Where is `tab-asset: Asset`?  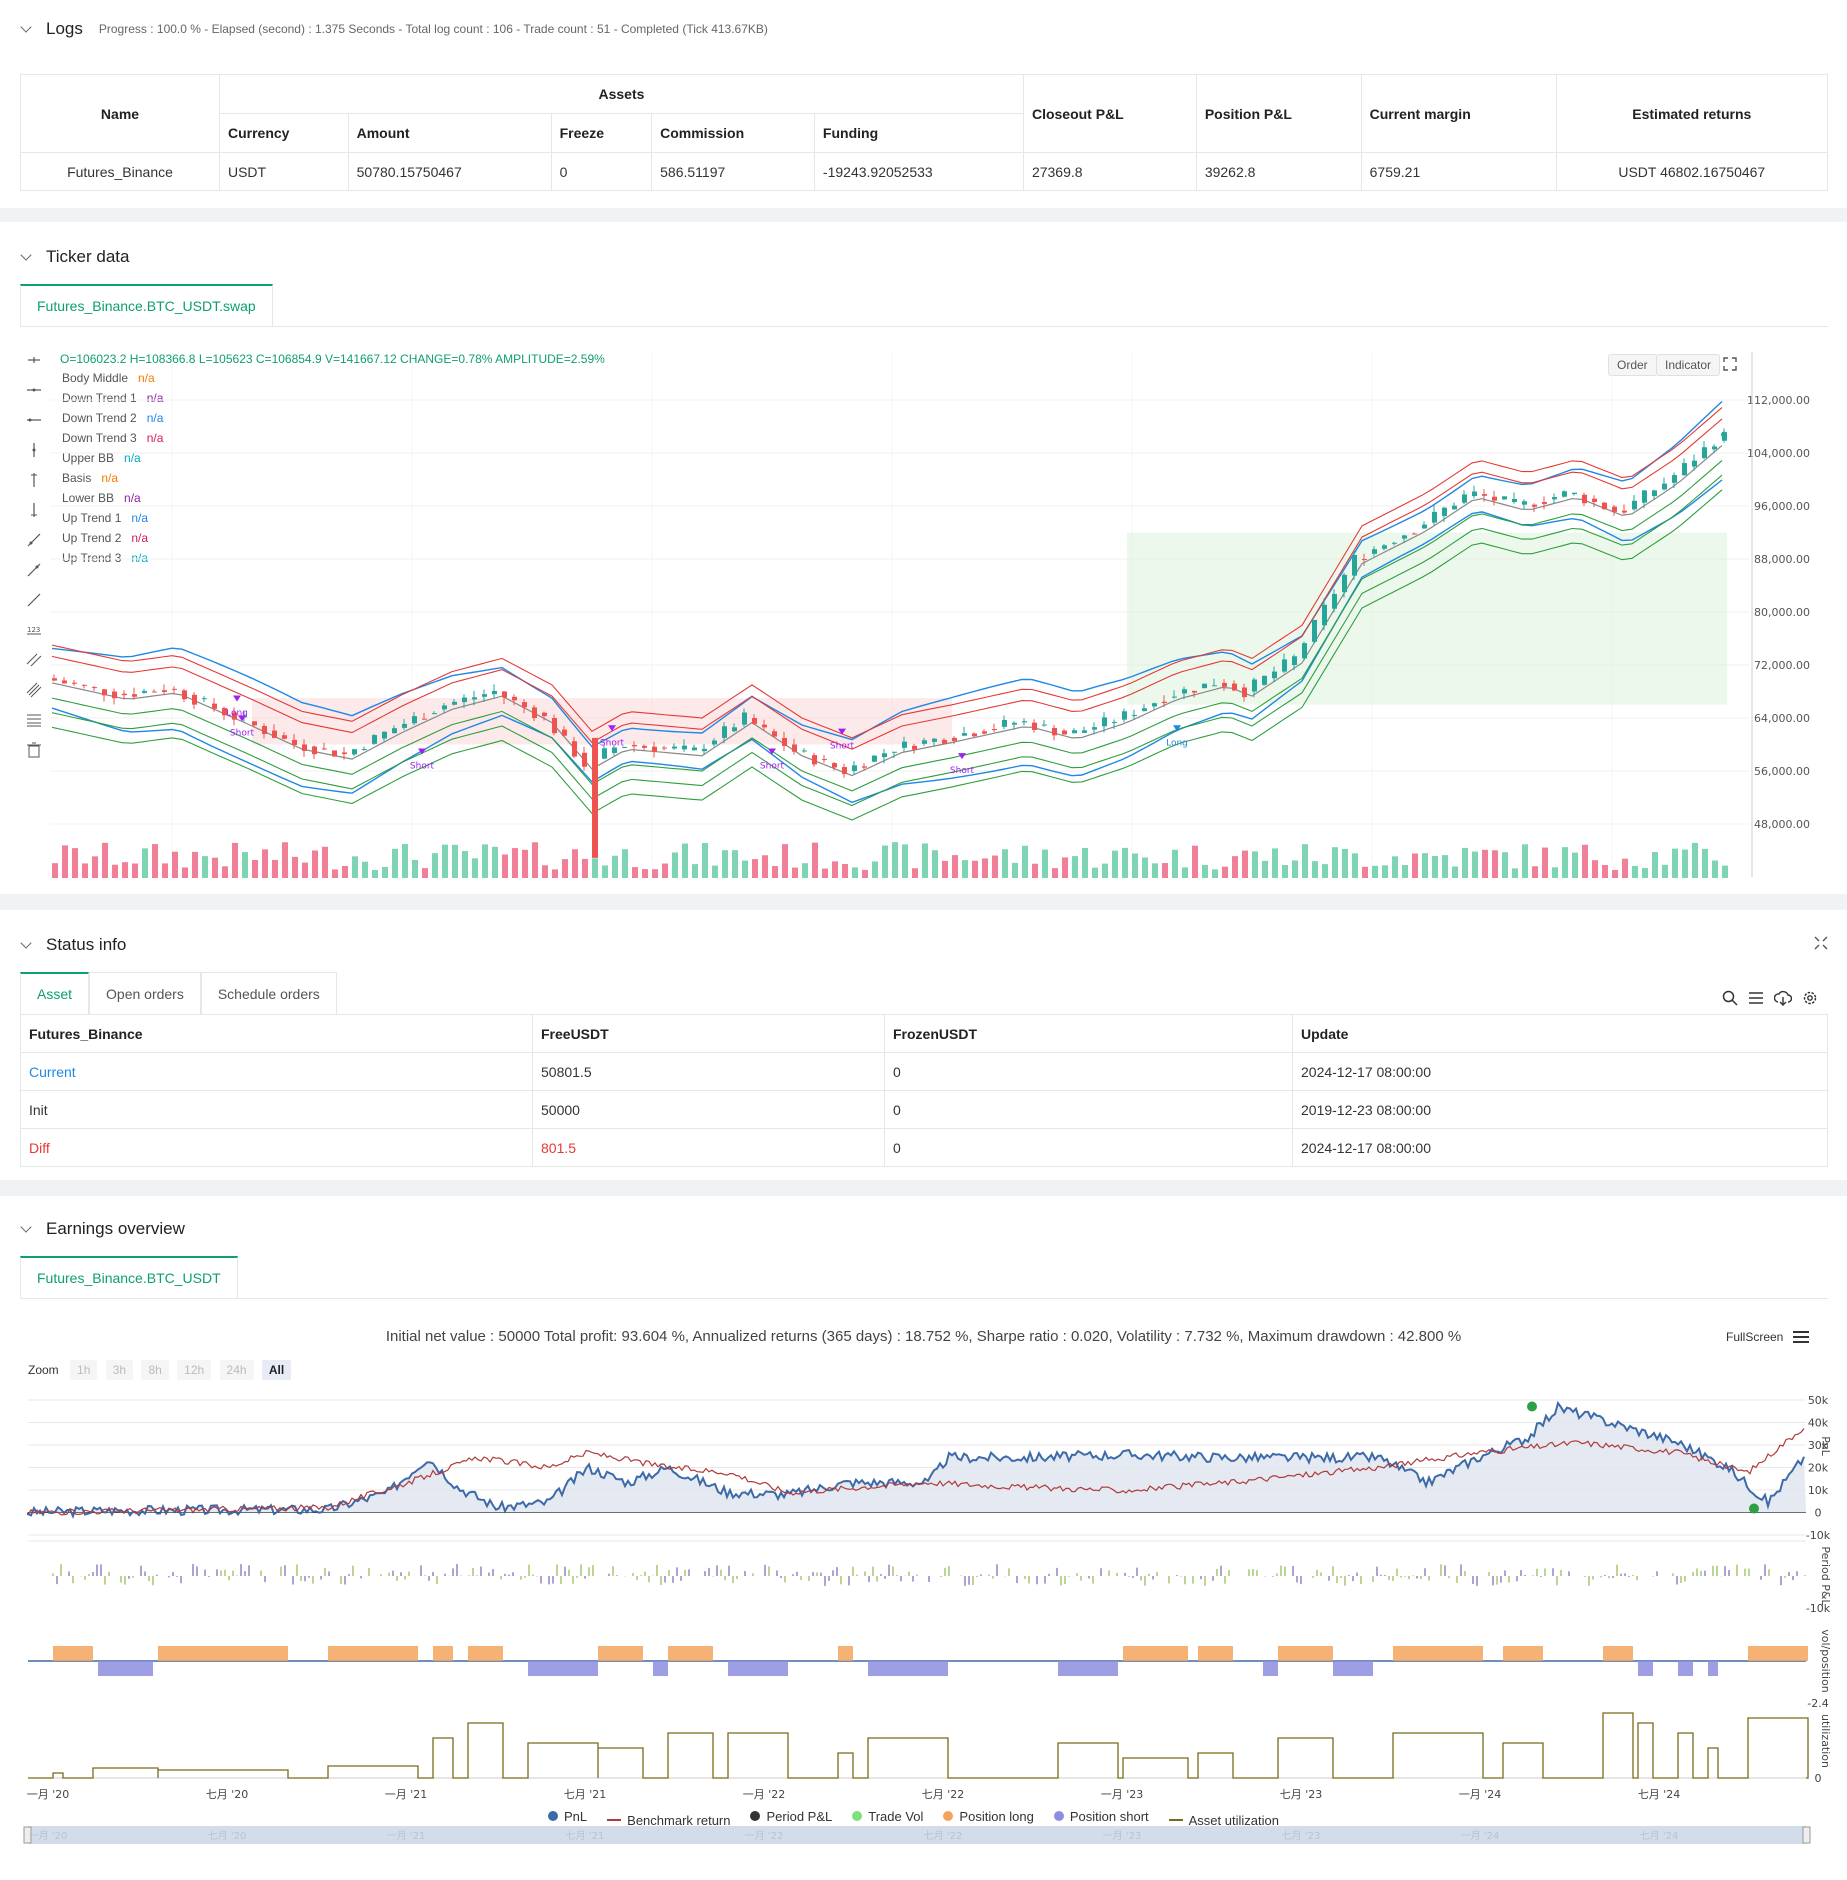
tab-asset: Asset is located at coordinates (55, 993).